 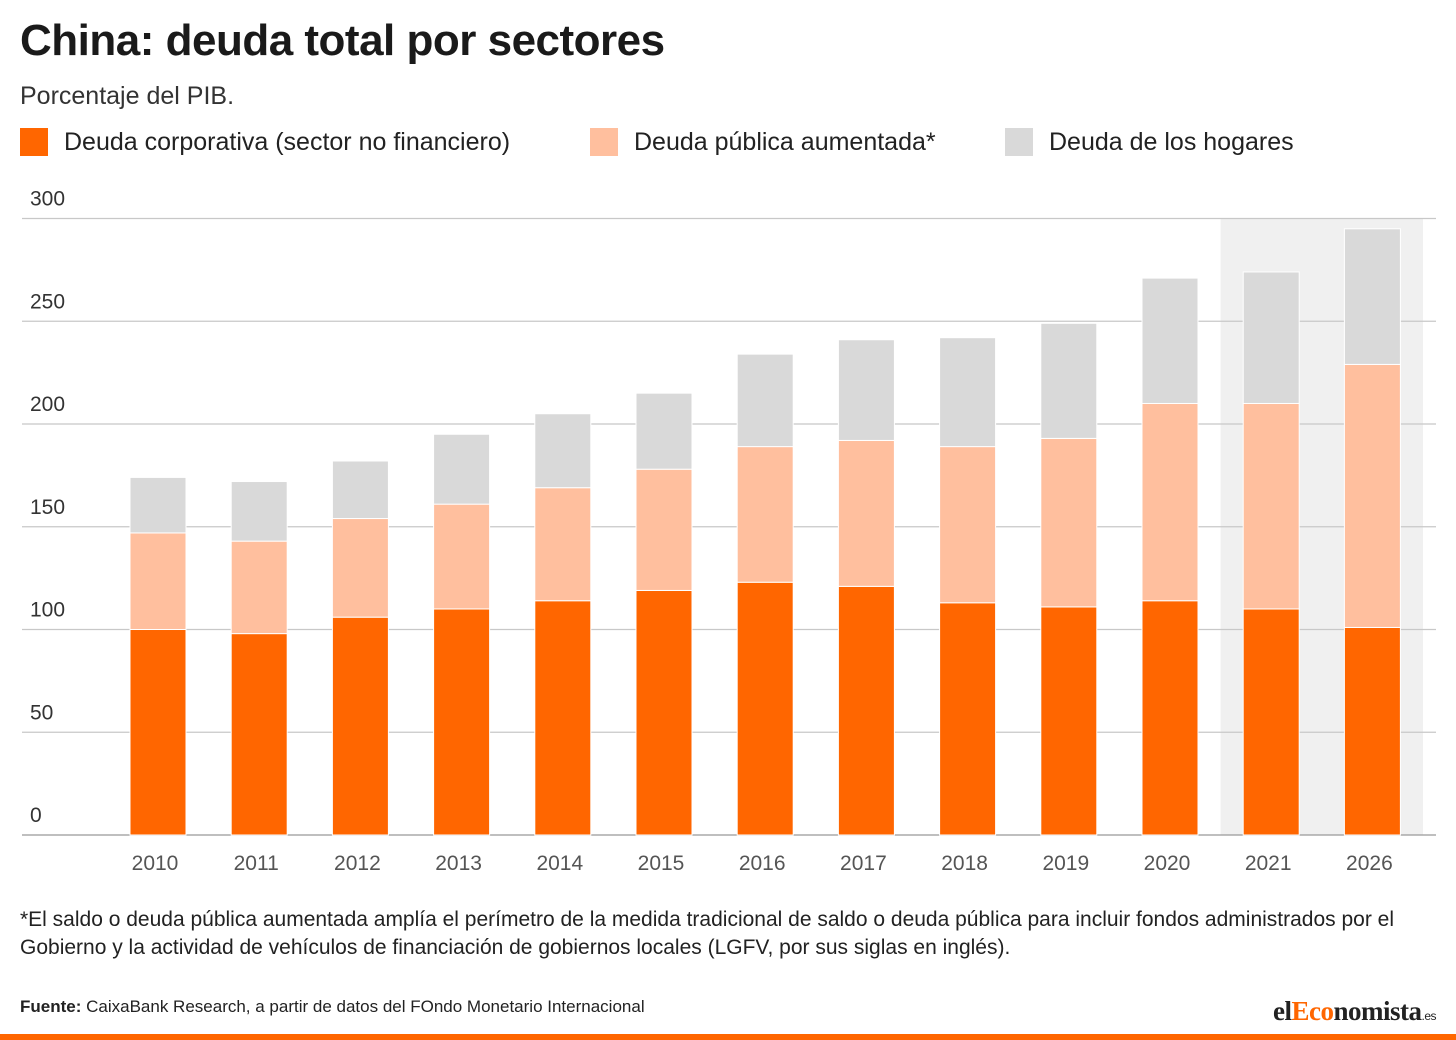 What do you see at coordinates (458, 863) in the screenshot?
I see `x-tick-label-2013: 2013` at bounding box center [458, 863].